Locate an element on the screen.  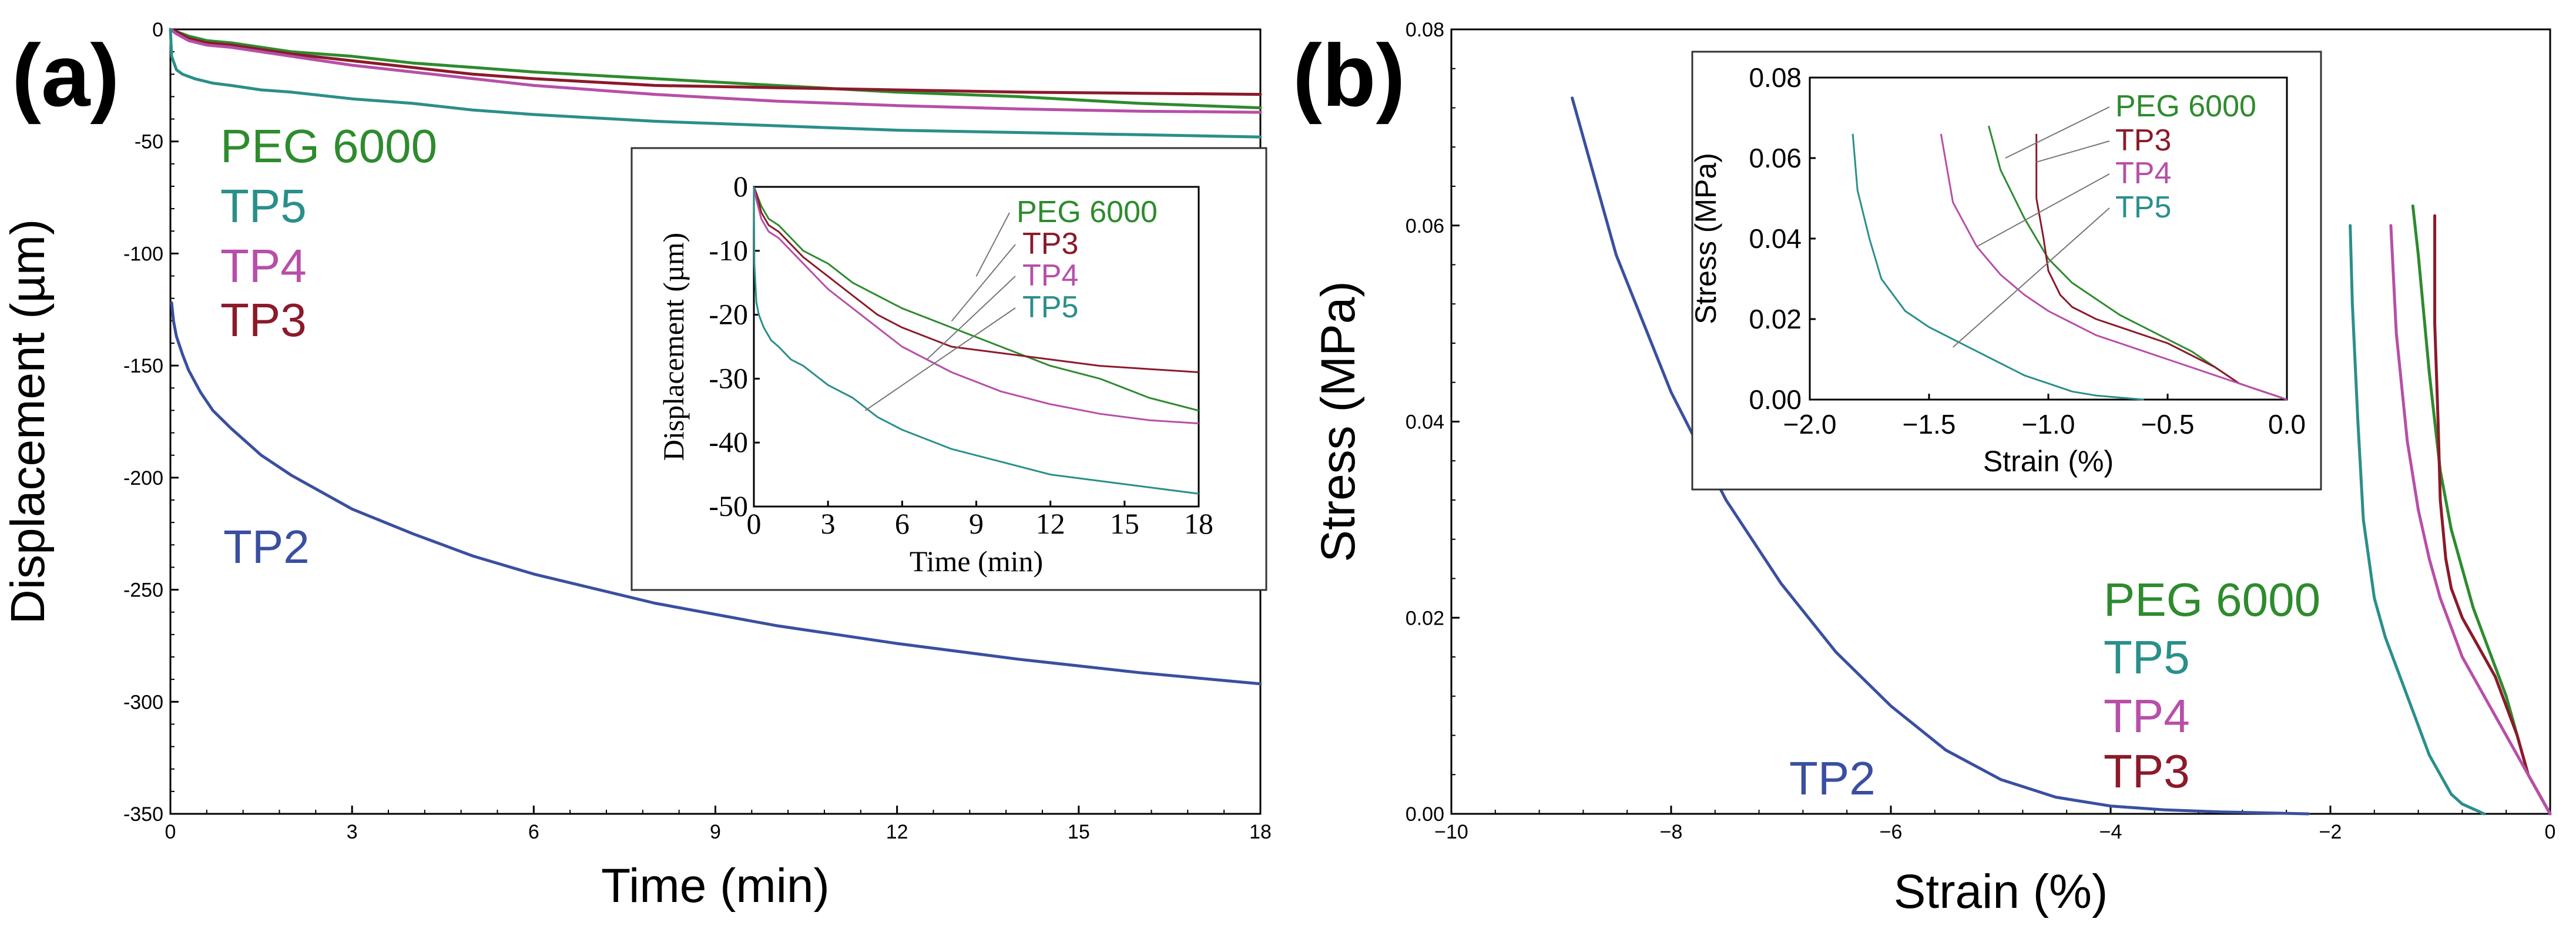
a-main-xtick-label: 9 is located at coordinates (715, 832).